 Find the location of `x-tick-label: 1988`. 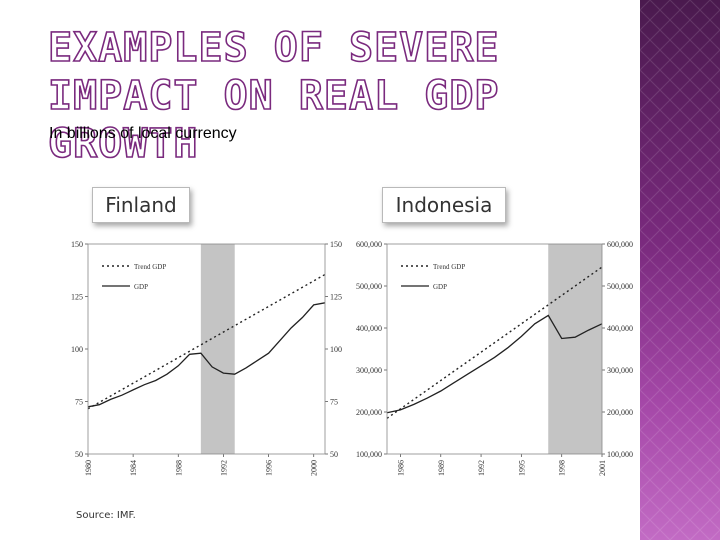

x-tick-label: 1988 is located at coordinates (178, 468).